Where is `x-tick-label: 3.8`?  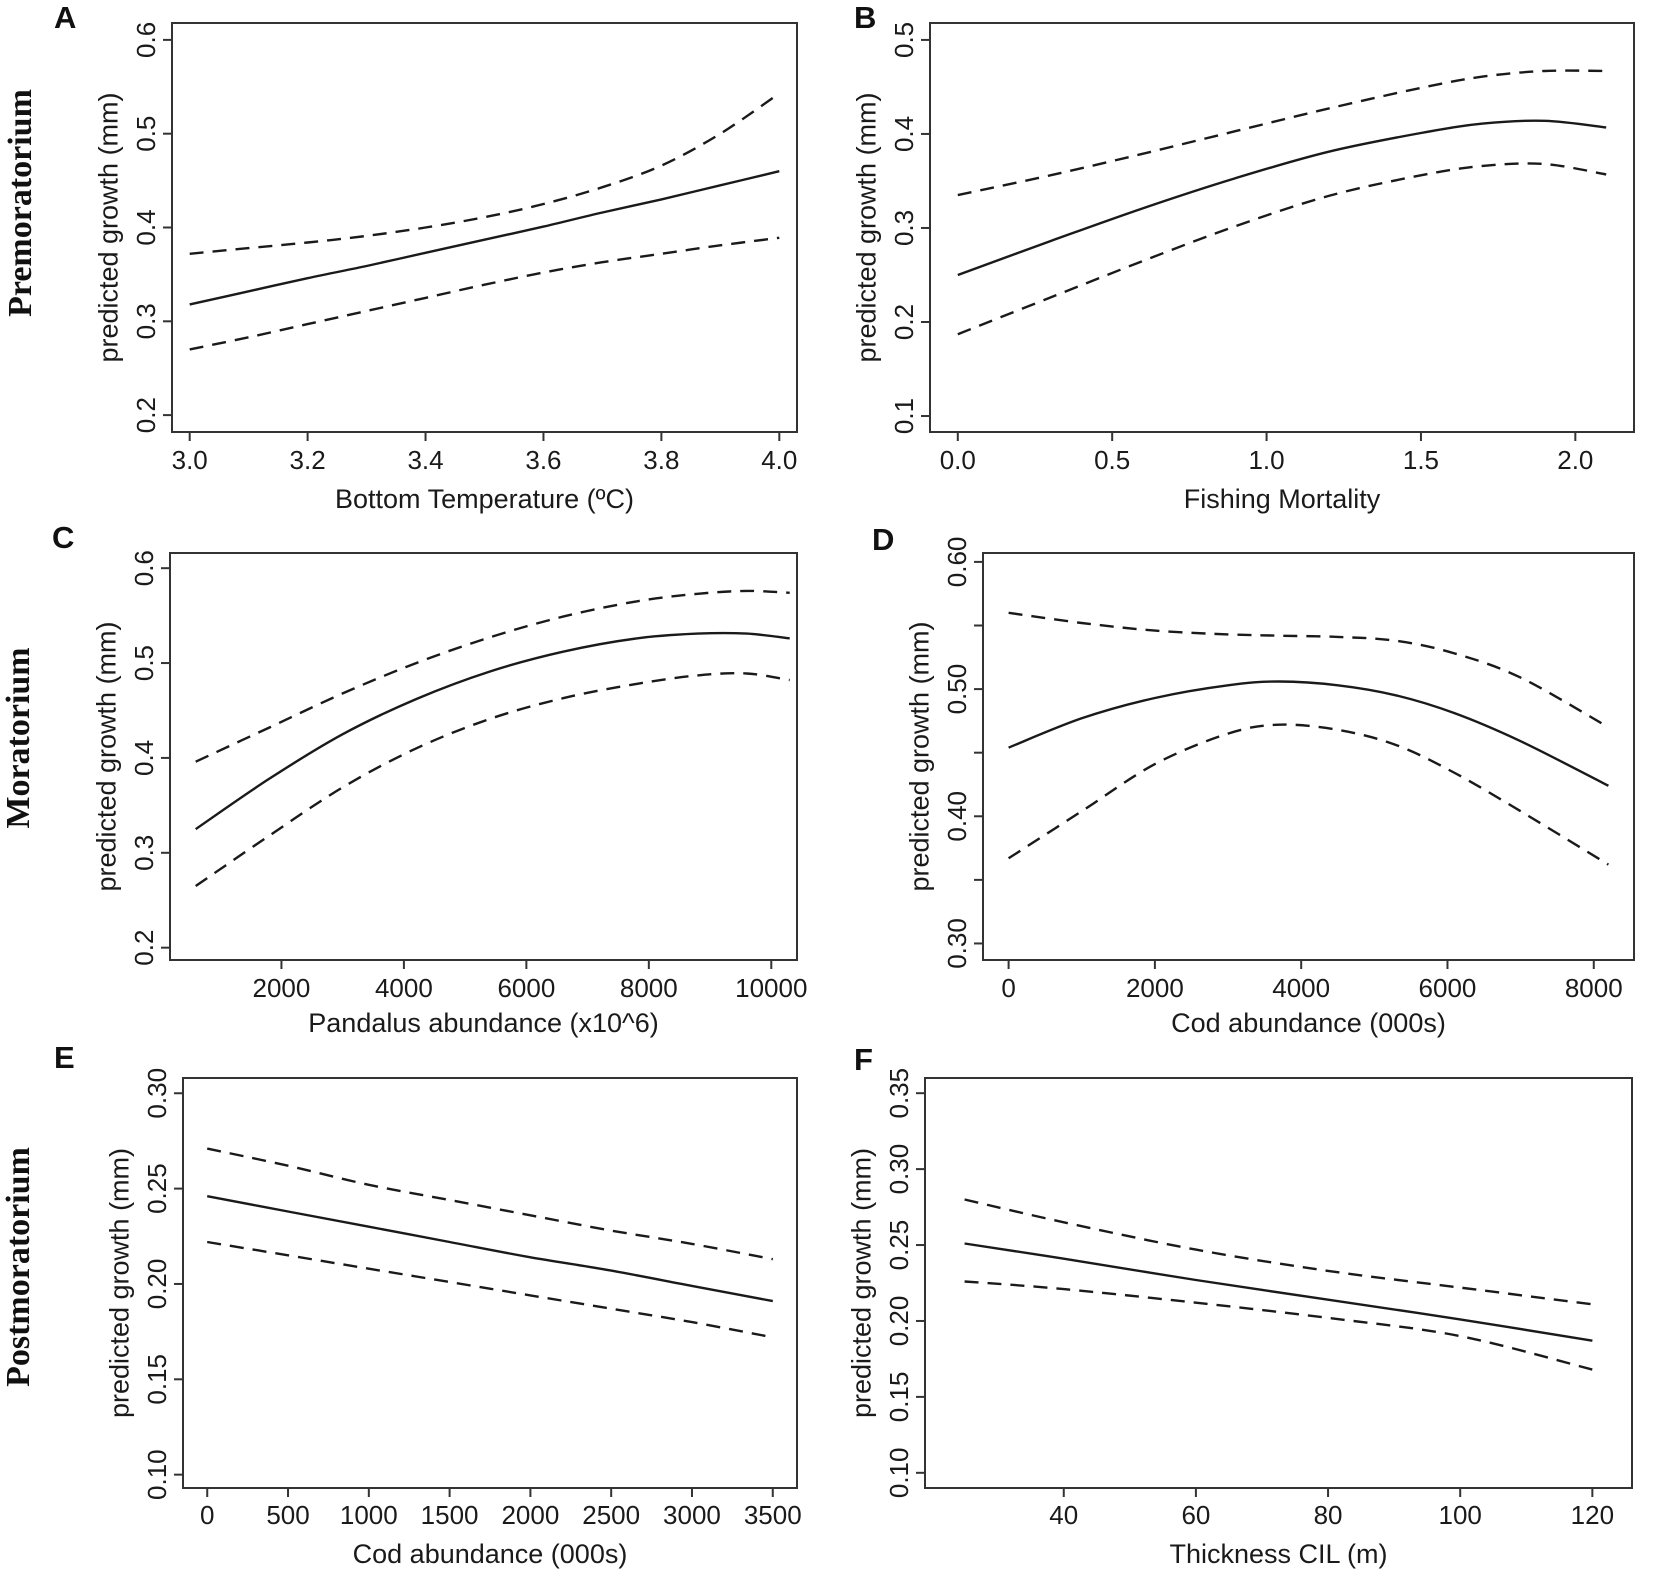
x-tick-label: 3.8 is located at coordinates (661, 460).